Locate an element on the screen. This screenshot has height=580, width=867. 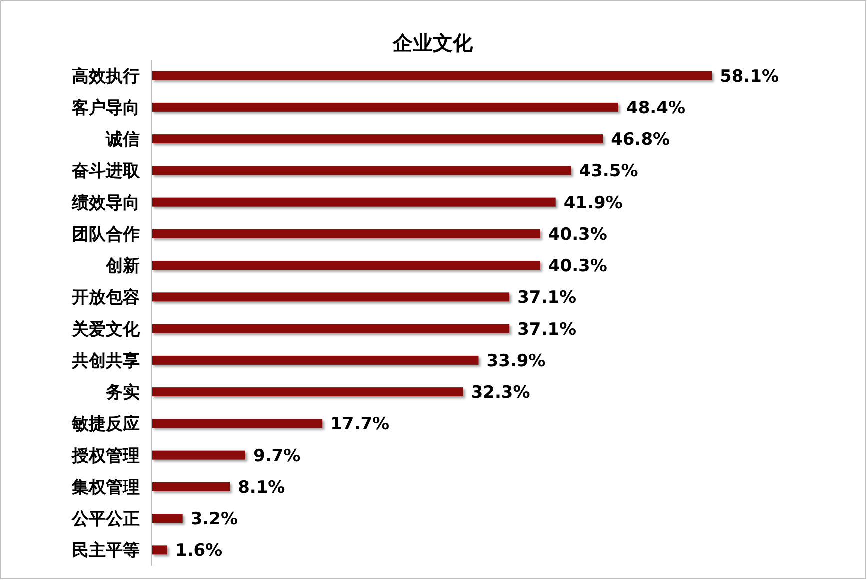
y-tick-label: 共创共享 is located at coordinates (105, 361).